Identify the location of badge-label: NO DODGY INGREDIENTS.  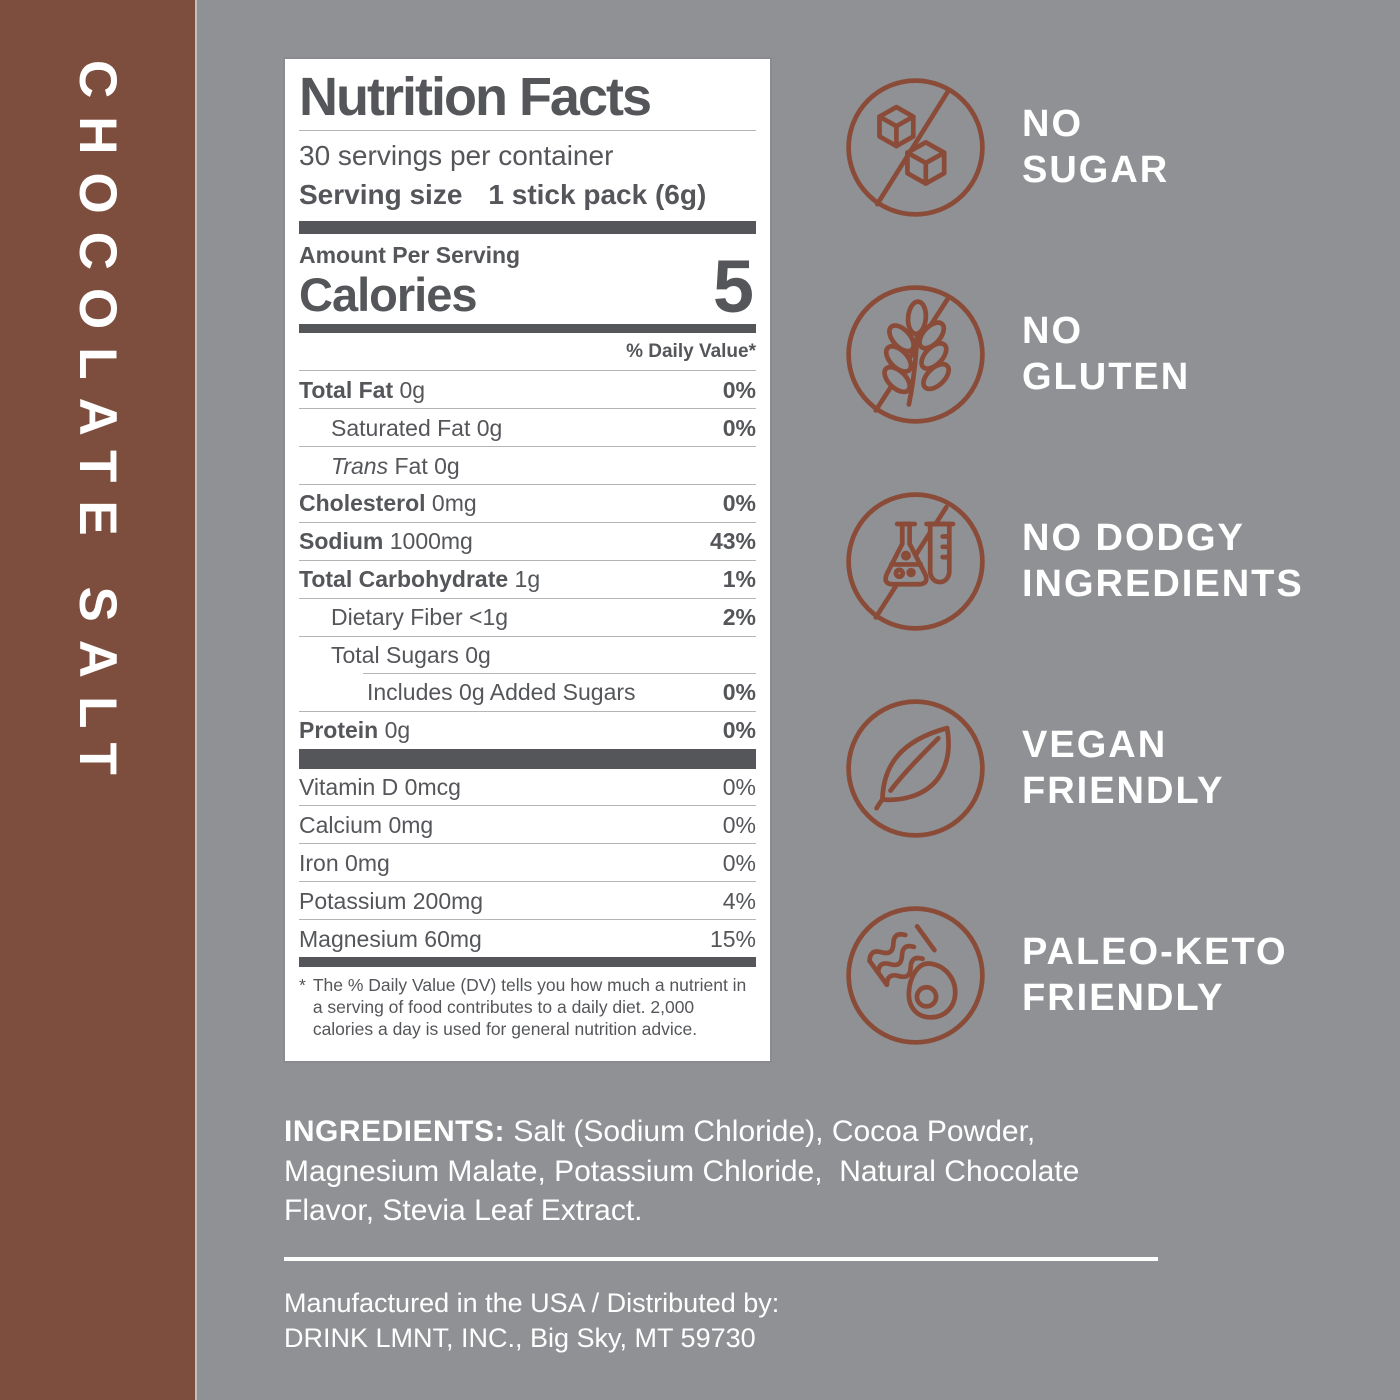
(1163, 560).